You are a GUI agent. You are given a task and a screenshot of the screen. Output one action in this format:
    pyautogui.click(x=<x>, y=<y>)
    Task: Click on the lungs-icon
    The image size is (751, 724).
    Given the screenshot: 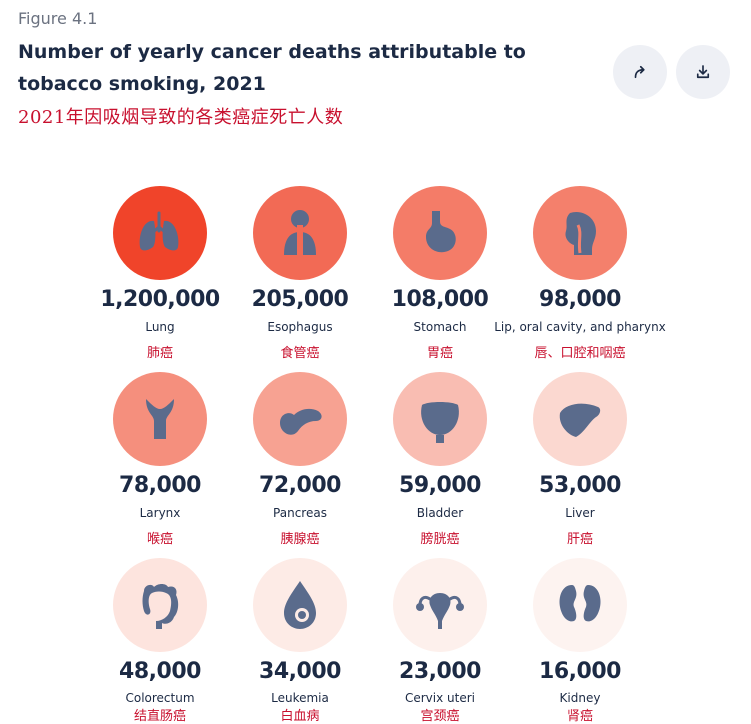 What is the action you would take?
    pyautogui.click(x=159, y=231)
    